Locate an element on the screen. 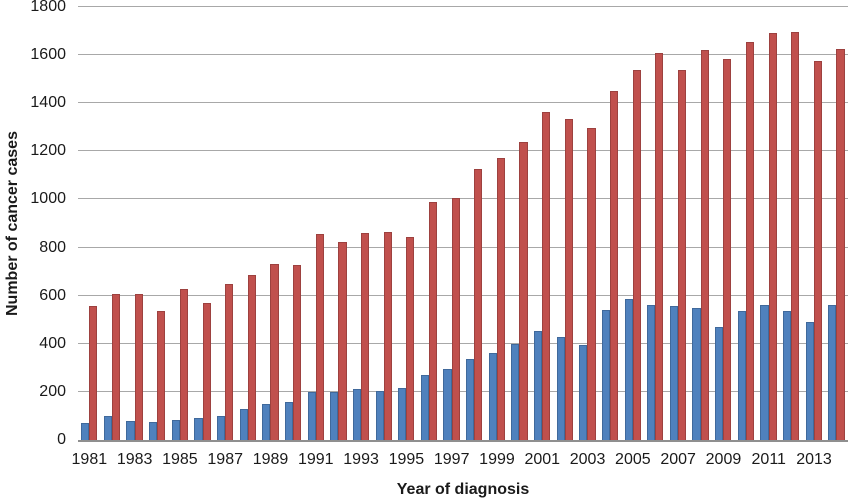  bar-blue-series-1999 is located at coordinates (492, 396).